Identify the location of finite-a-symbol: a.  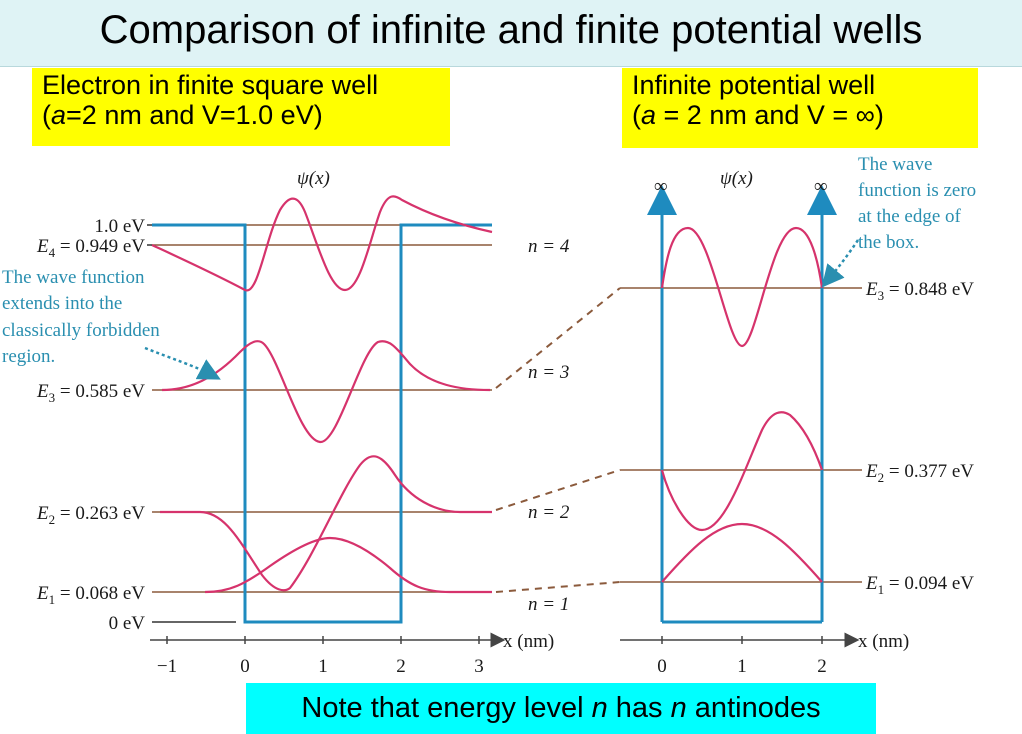
(59, 115).